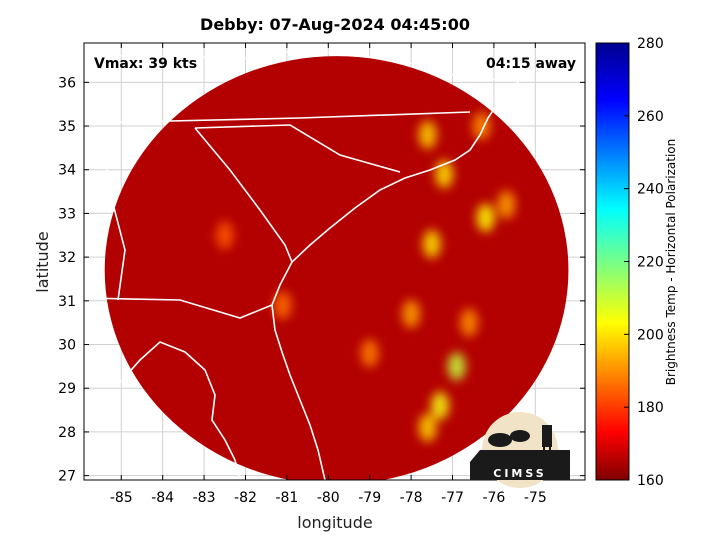  What do you see at coordinates (650, 335) in the screenshot?
I see `colorbar-tick-label: 200` at bounding box center [650, 335].